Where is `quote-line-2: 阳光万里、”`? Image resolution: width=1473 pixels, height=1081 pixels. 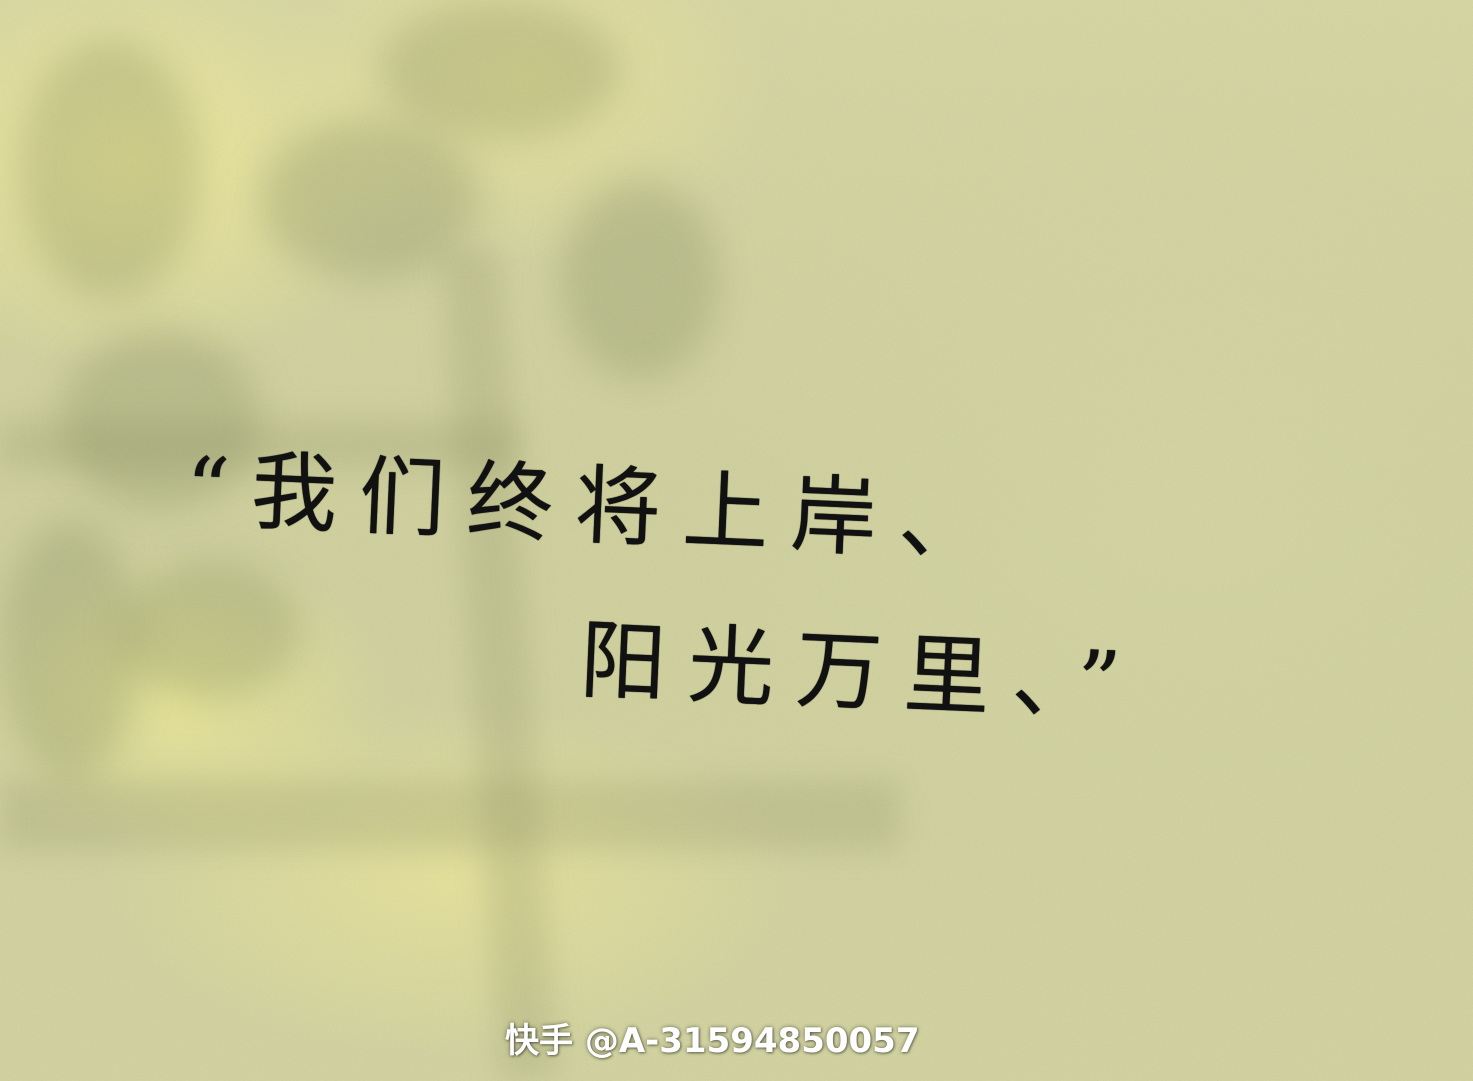
quote-line-2: 阳光万里、” is located at coordinates (861, 673).